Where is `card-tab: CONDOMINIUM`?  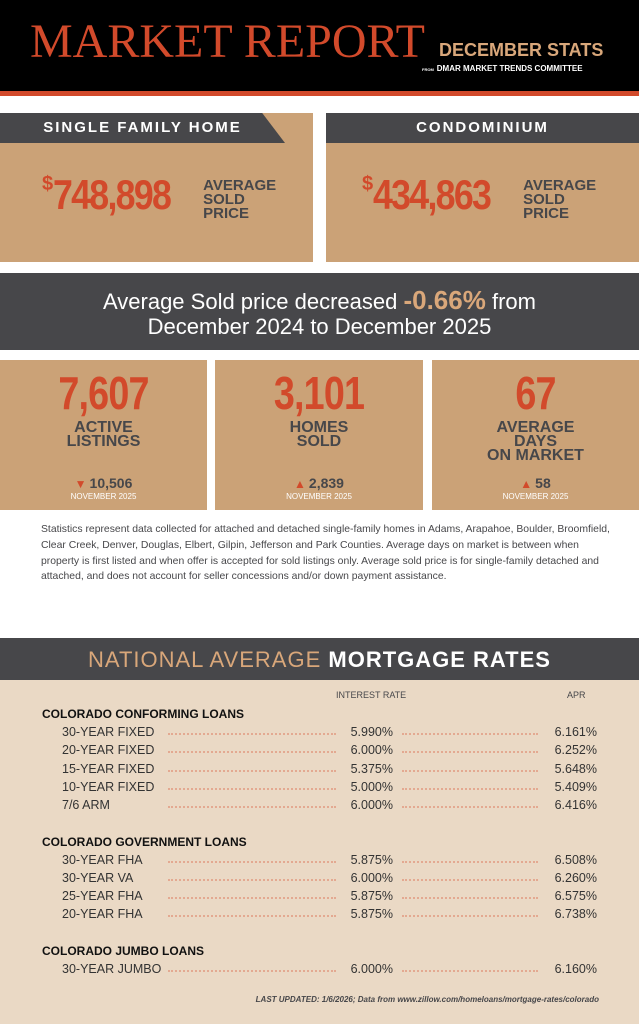 card-tab: CONDOMINIUM is located at coordinates (482, 128).